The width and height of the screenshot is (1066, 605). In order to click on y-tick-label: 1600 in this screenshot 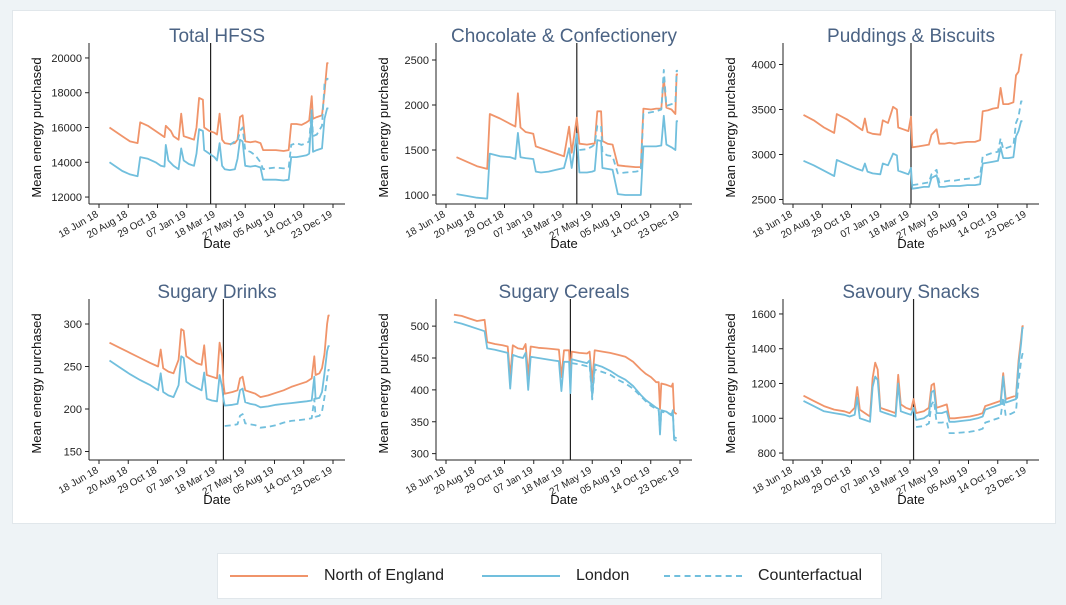, I will do `click(764, 315)`.